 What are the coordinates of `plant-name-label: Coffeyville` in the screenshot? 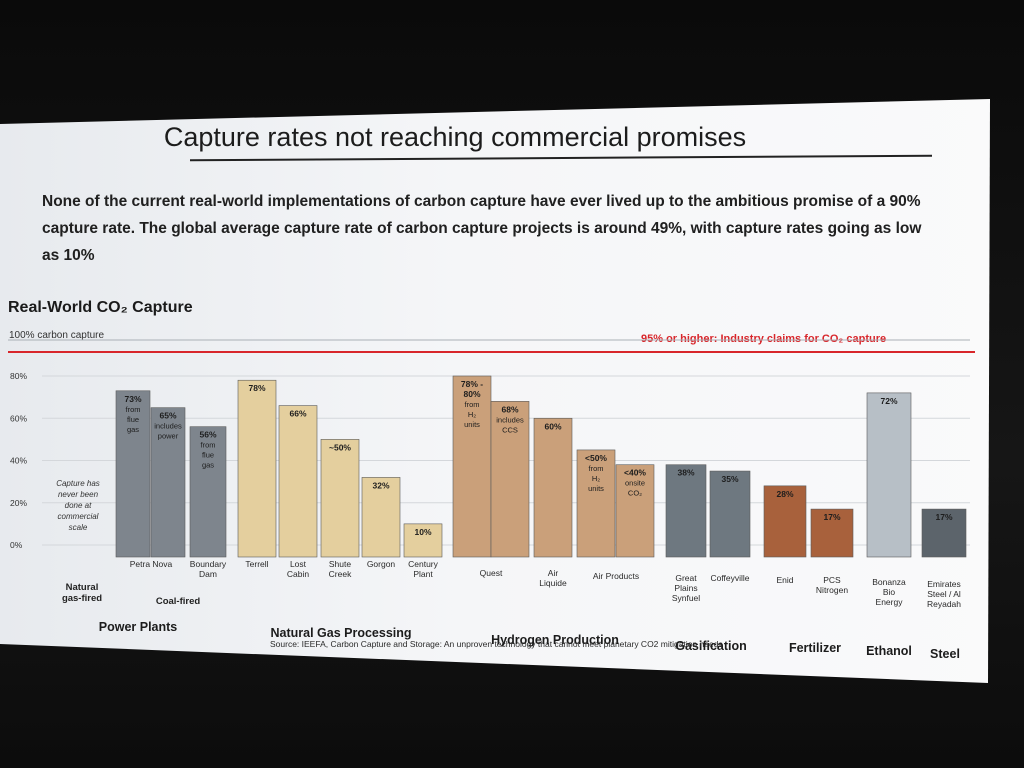 It's located at (729, 578).